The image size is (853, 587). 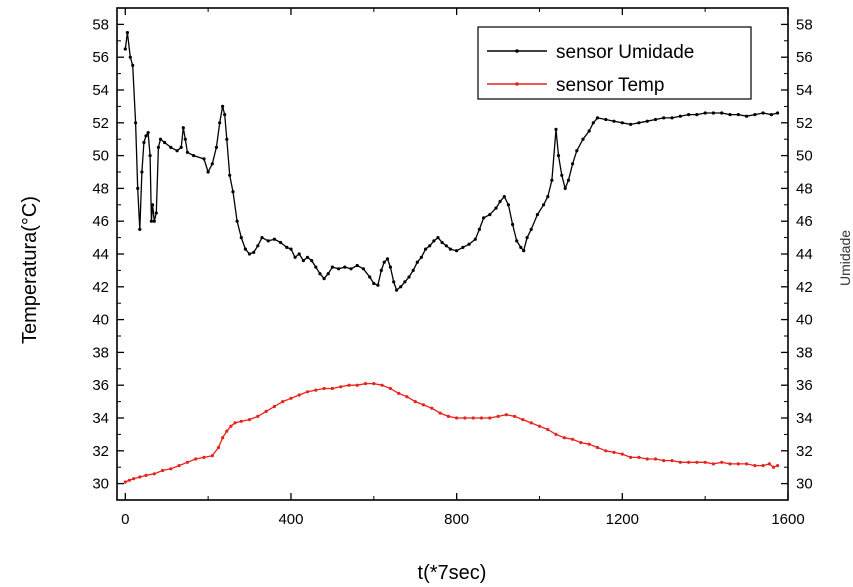 What do you see at coordinates (804, 287) in the screenshot?
I see `y-tick-label-right: 42` at bounding box center [804, 287].